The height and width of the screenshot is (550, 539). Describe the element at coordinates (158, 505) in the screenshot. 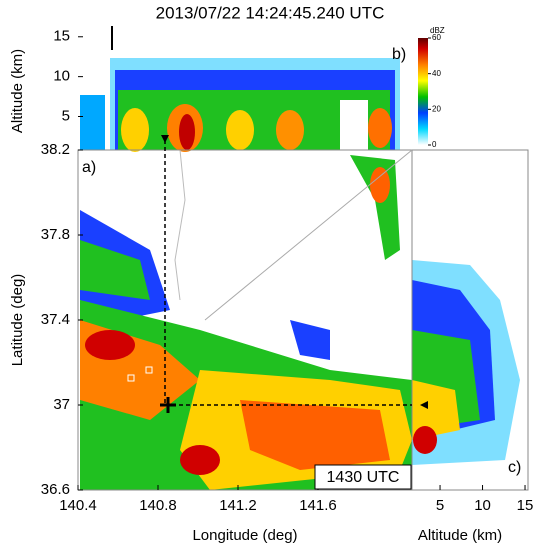

I see `x-tick-label: 140.8` at that location.